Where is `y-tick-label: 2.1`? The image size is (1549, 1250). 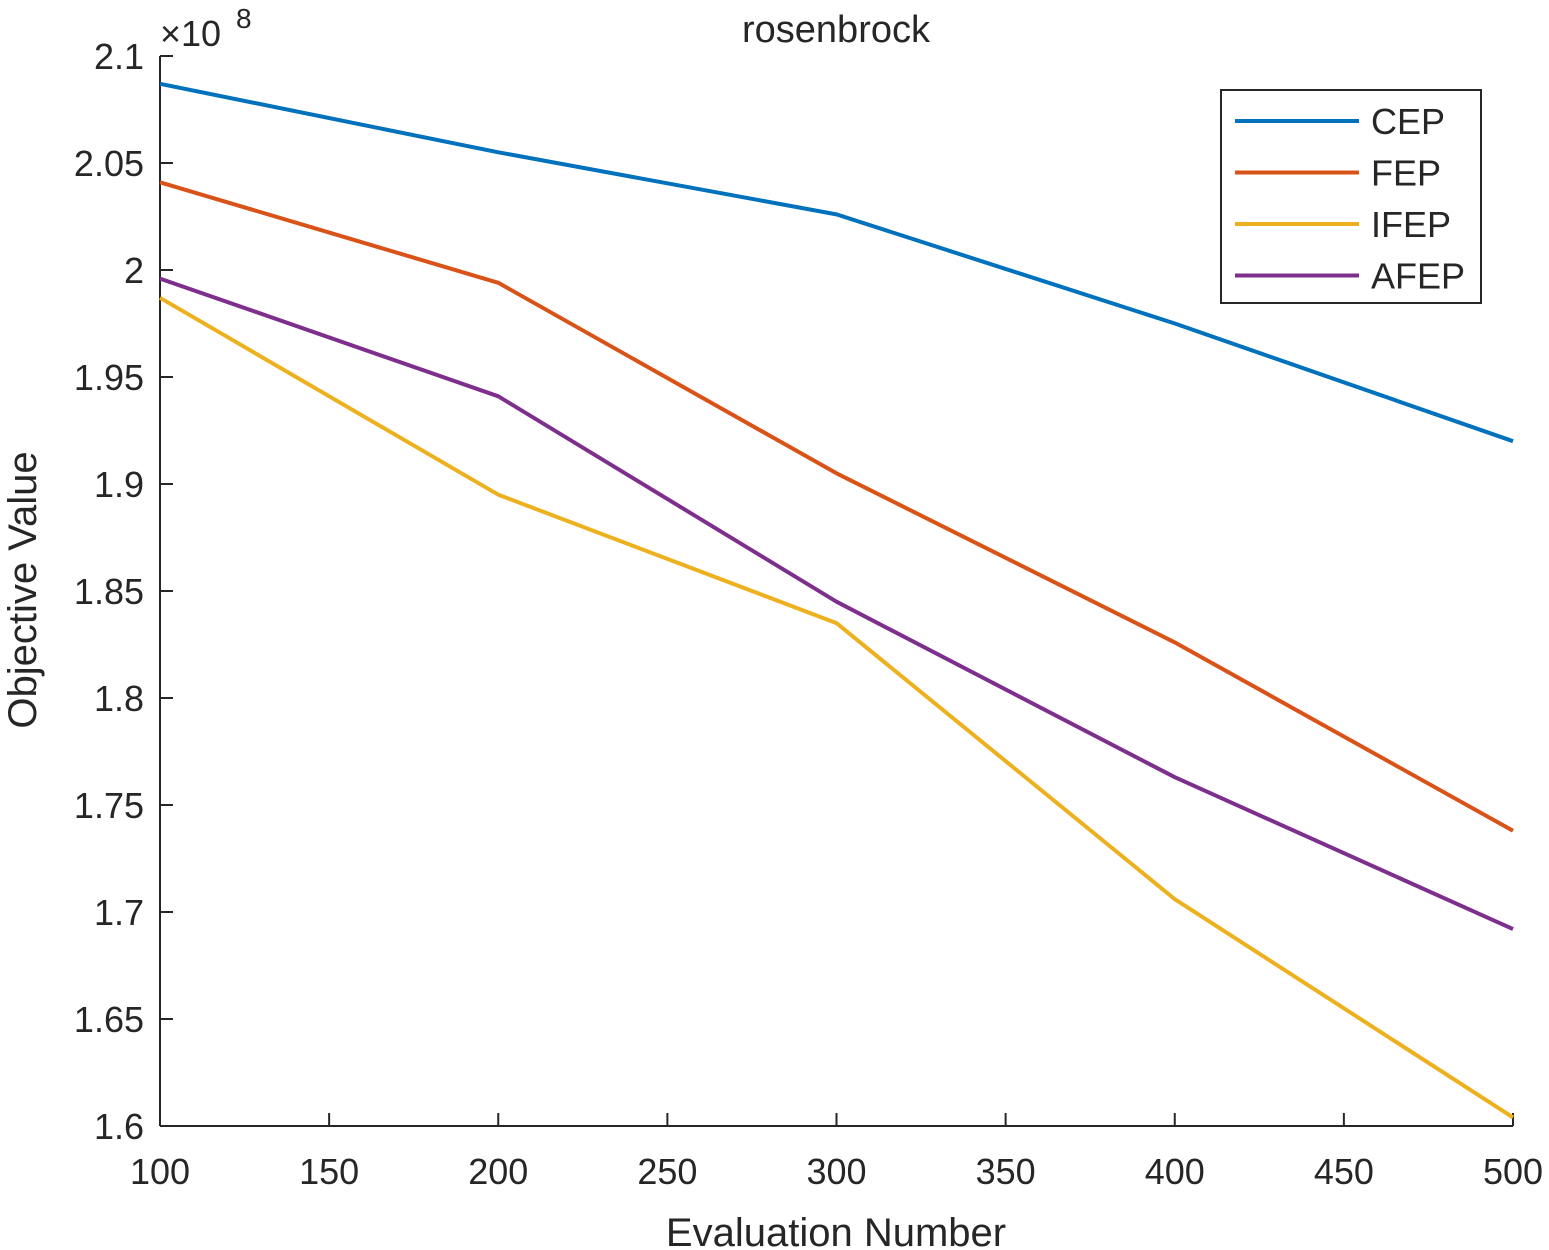
y-tick-label: 2.1 is located at coordinates (119, 56).